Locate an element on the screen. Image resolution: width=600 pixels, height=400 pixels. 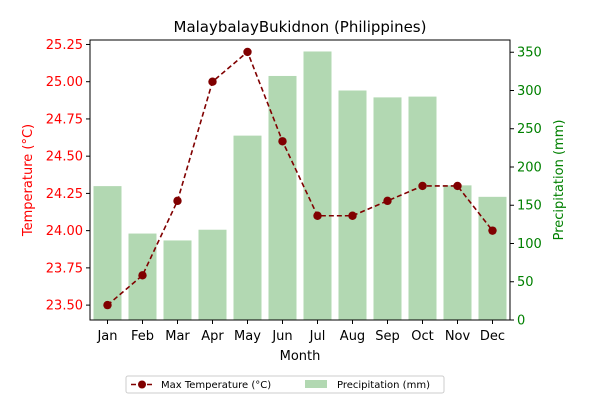
x-tick-label: Jul is located at coordinates (317, 336).